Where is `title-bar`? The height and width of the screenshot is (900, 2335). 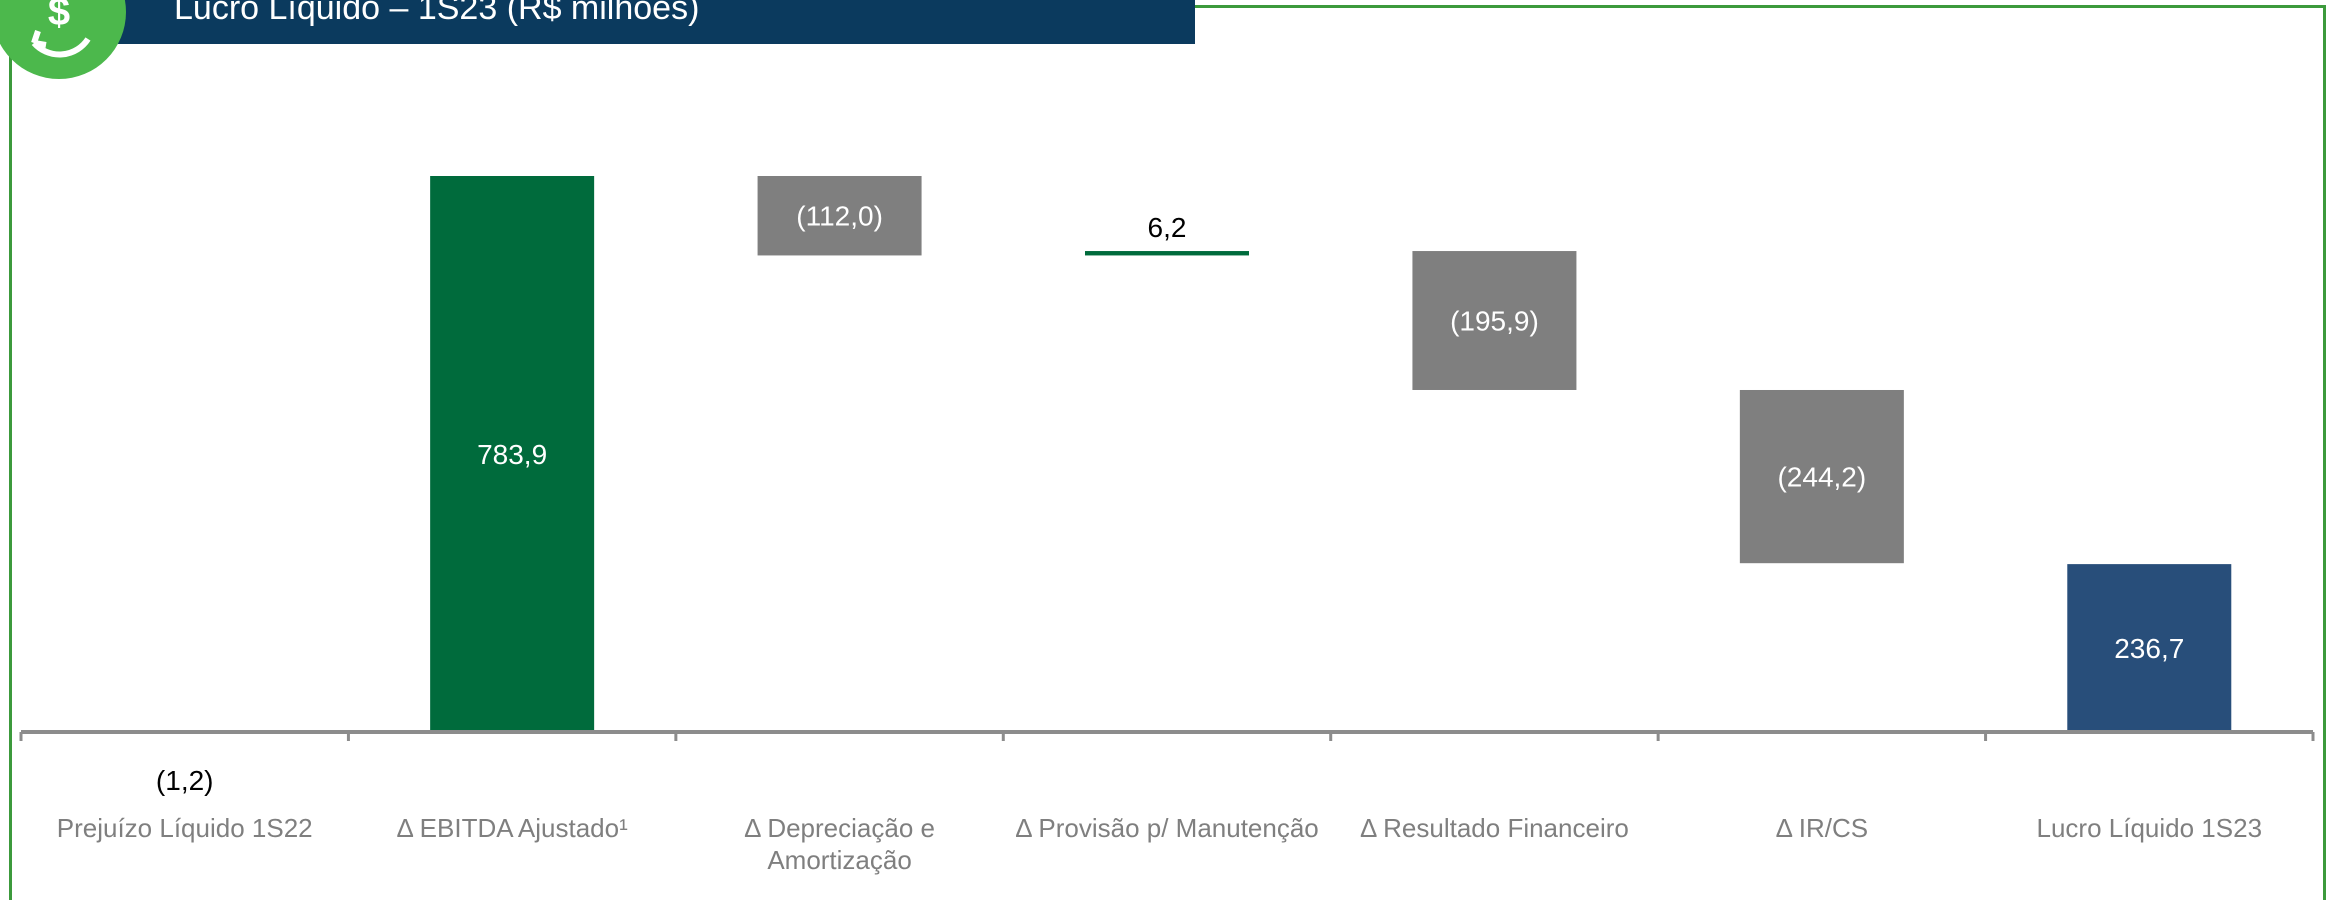
title-bar is located at coordinates (656, 22).